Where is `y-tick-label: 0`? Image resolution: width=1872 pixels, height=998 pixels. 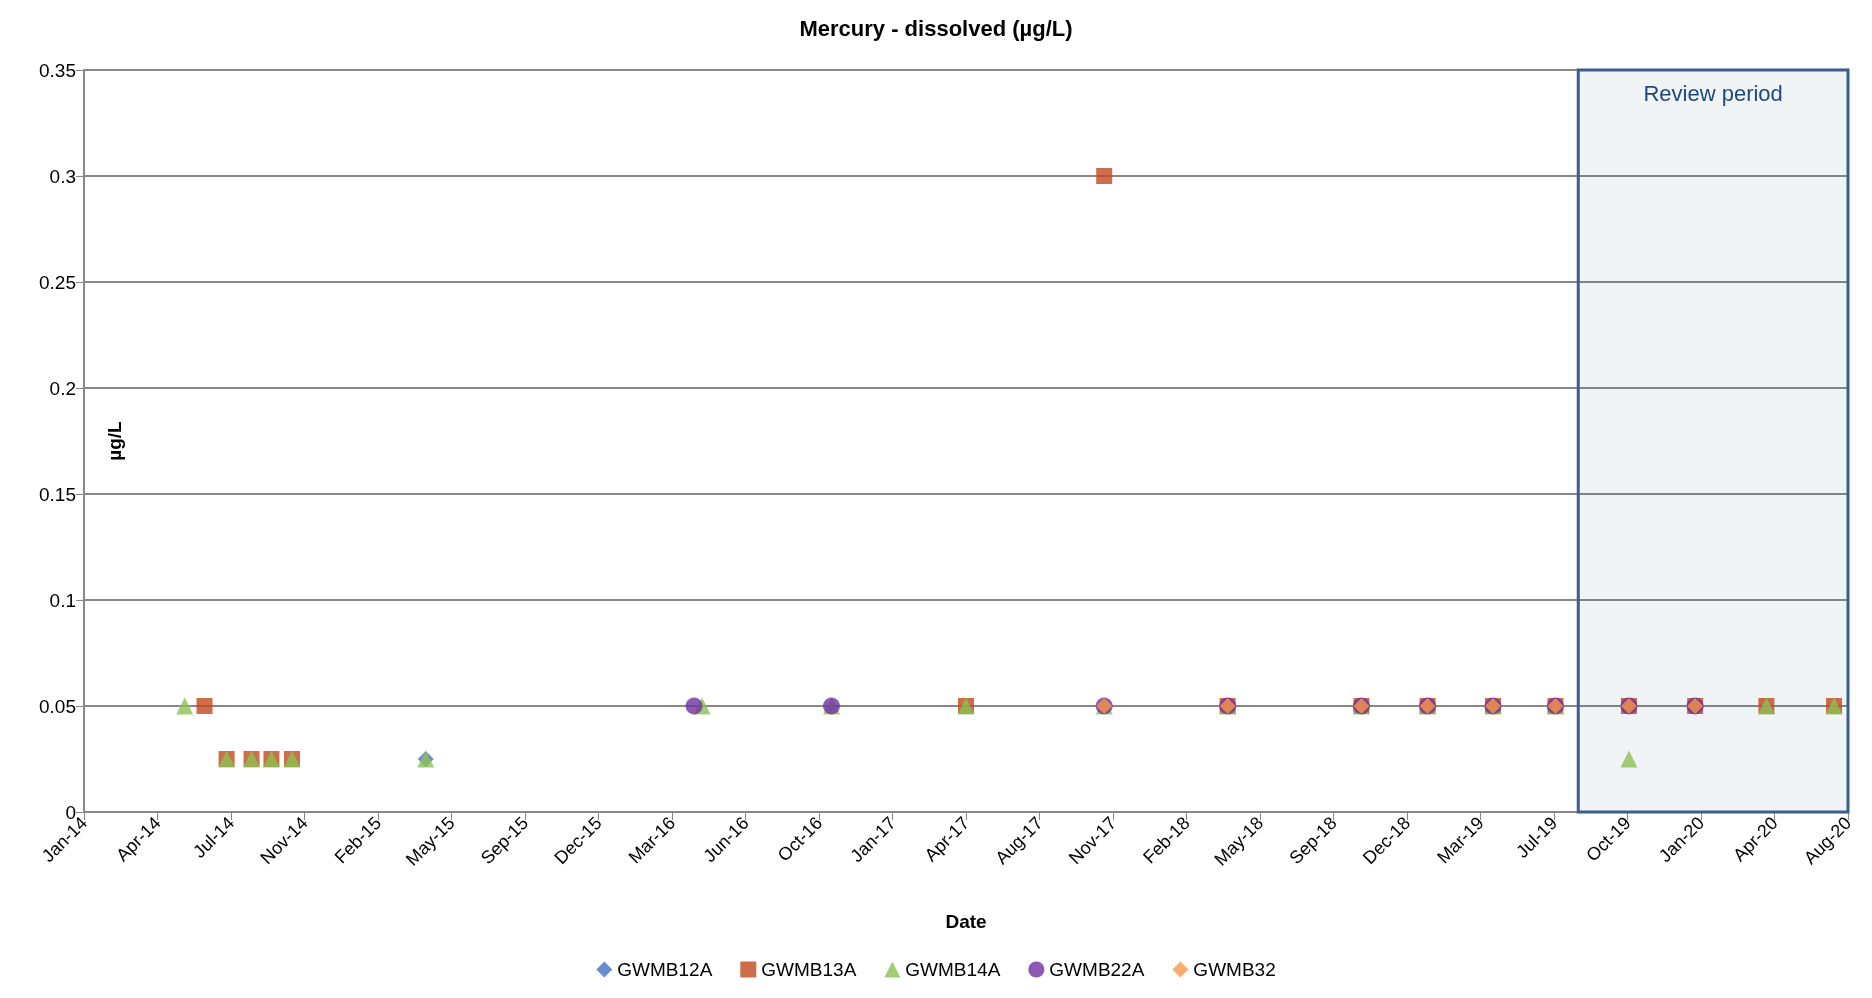
y-tick-label: 0 is located at coordinates (70, 812).